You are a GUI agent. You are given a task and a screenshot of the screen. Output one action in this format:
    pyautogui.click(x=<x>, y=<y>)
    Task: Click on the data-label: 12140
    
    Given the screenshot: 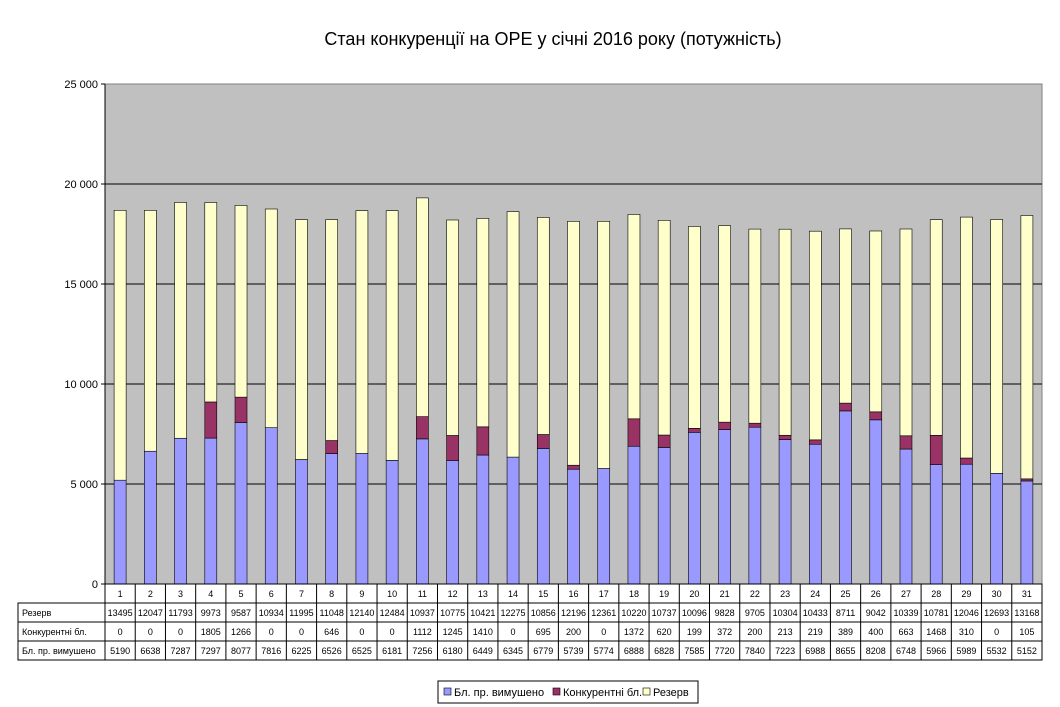 What is the action you would take?
    pyautogui.click(x=361, y=613)
    